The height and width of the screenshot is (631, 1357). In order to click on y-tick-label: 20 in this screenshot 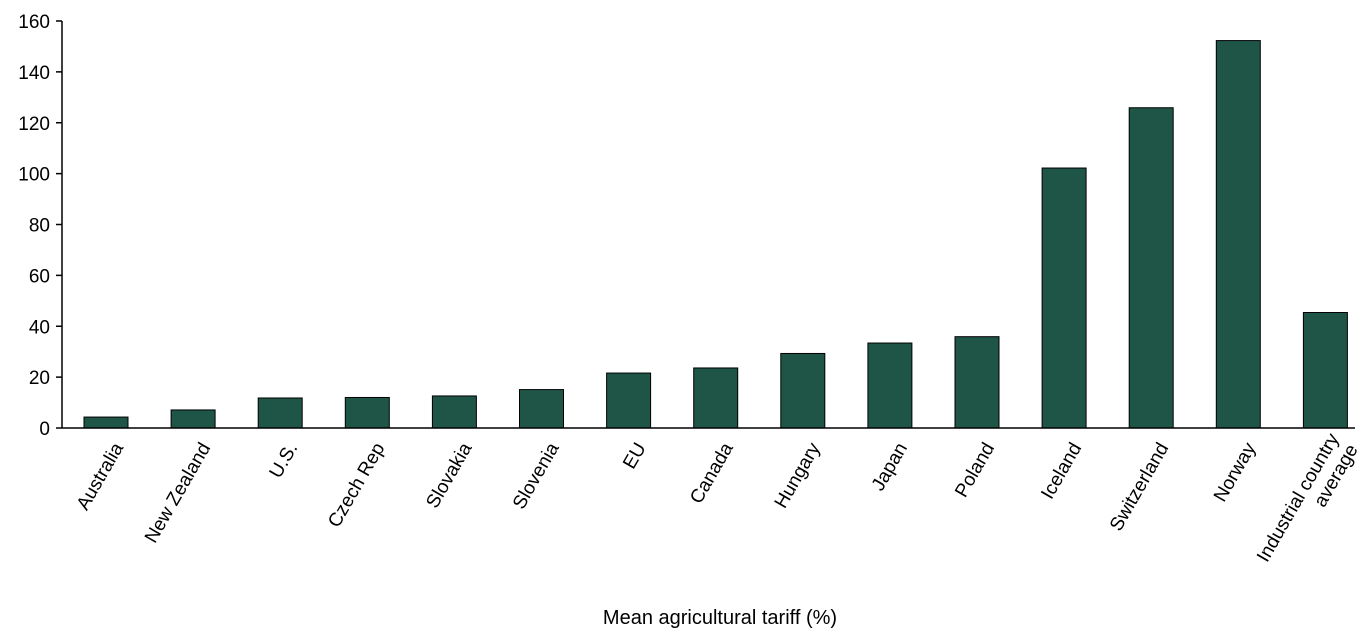, I will do `click(39, 378)`.